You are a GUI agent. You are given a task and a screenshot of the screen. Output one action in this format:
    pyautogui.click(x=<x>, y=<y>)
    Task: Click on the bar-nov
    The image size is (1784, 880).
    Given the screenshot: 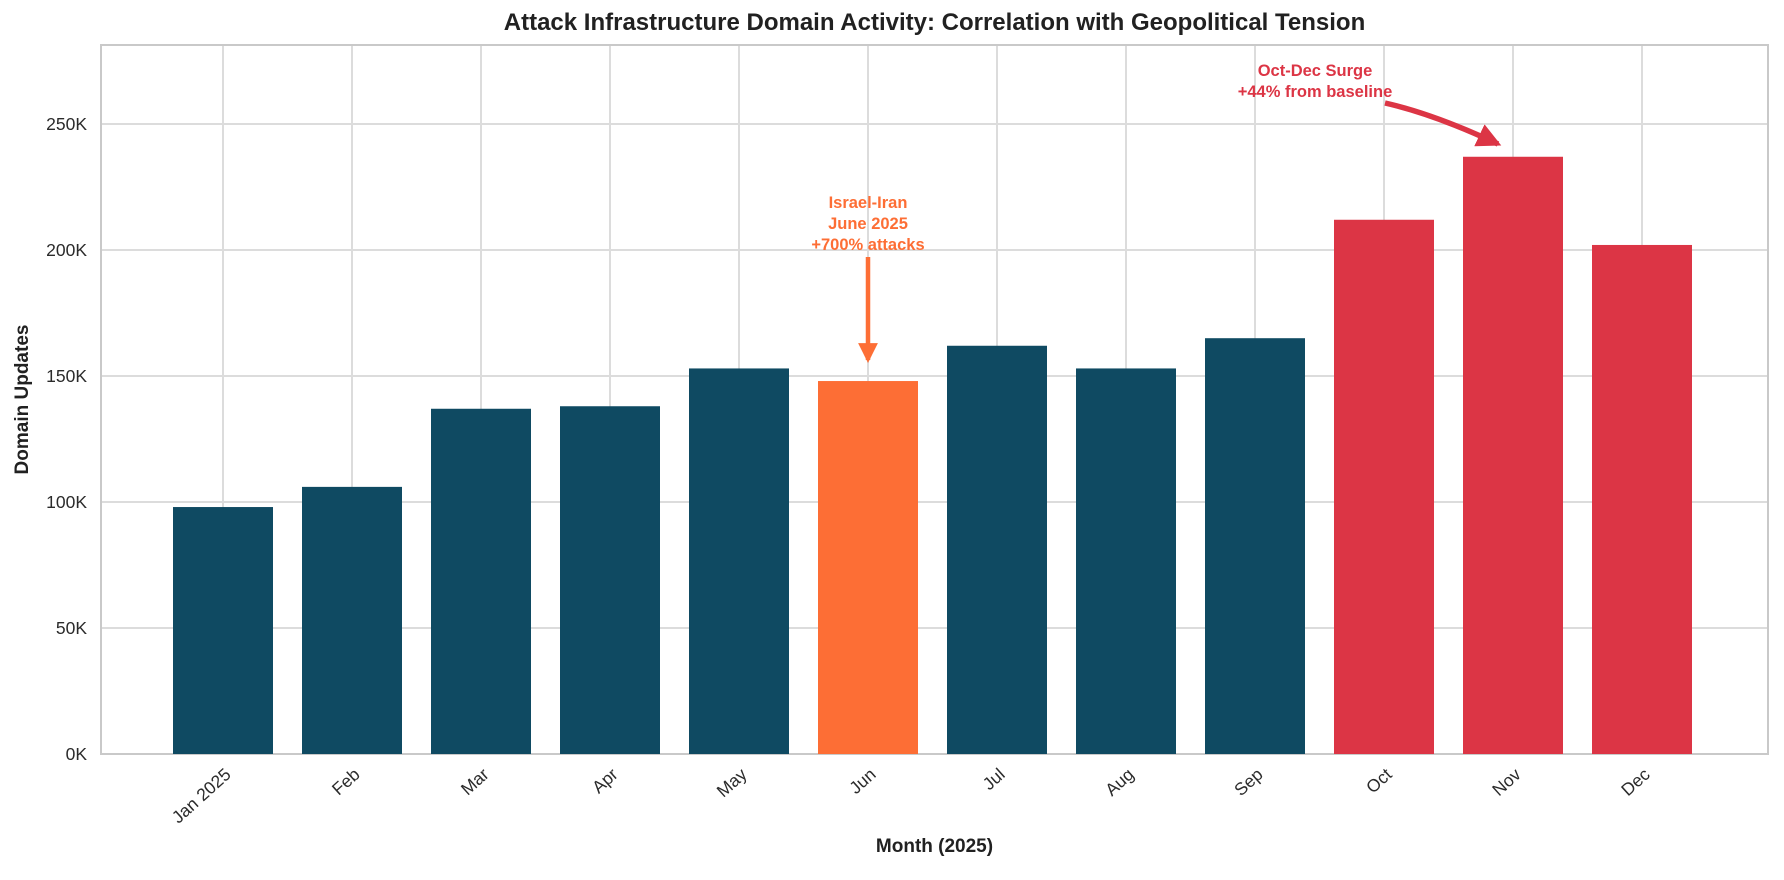 What is the action you would take?
    pyautogui.click(x=1513, y=455)
    